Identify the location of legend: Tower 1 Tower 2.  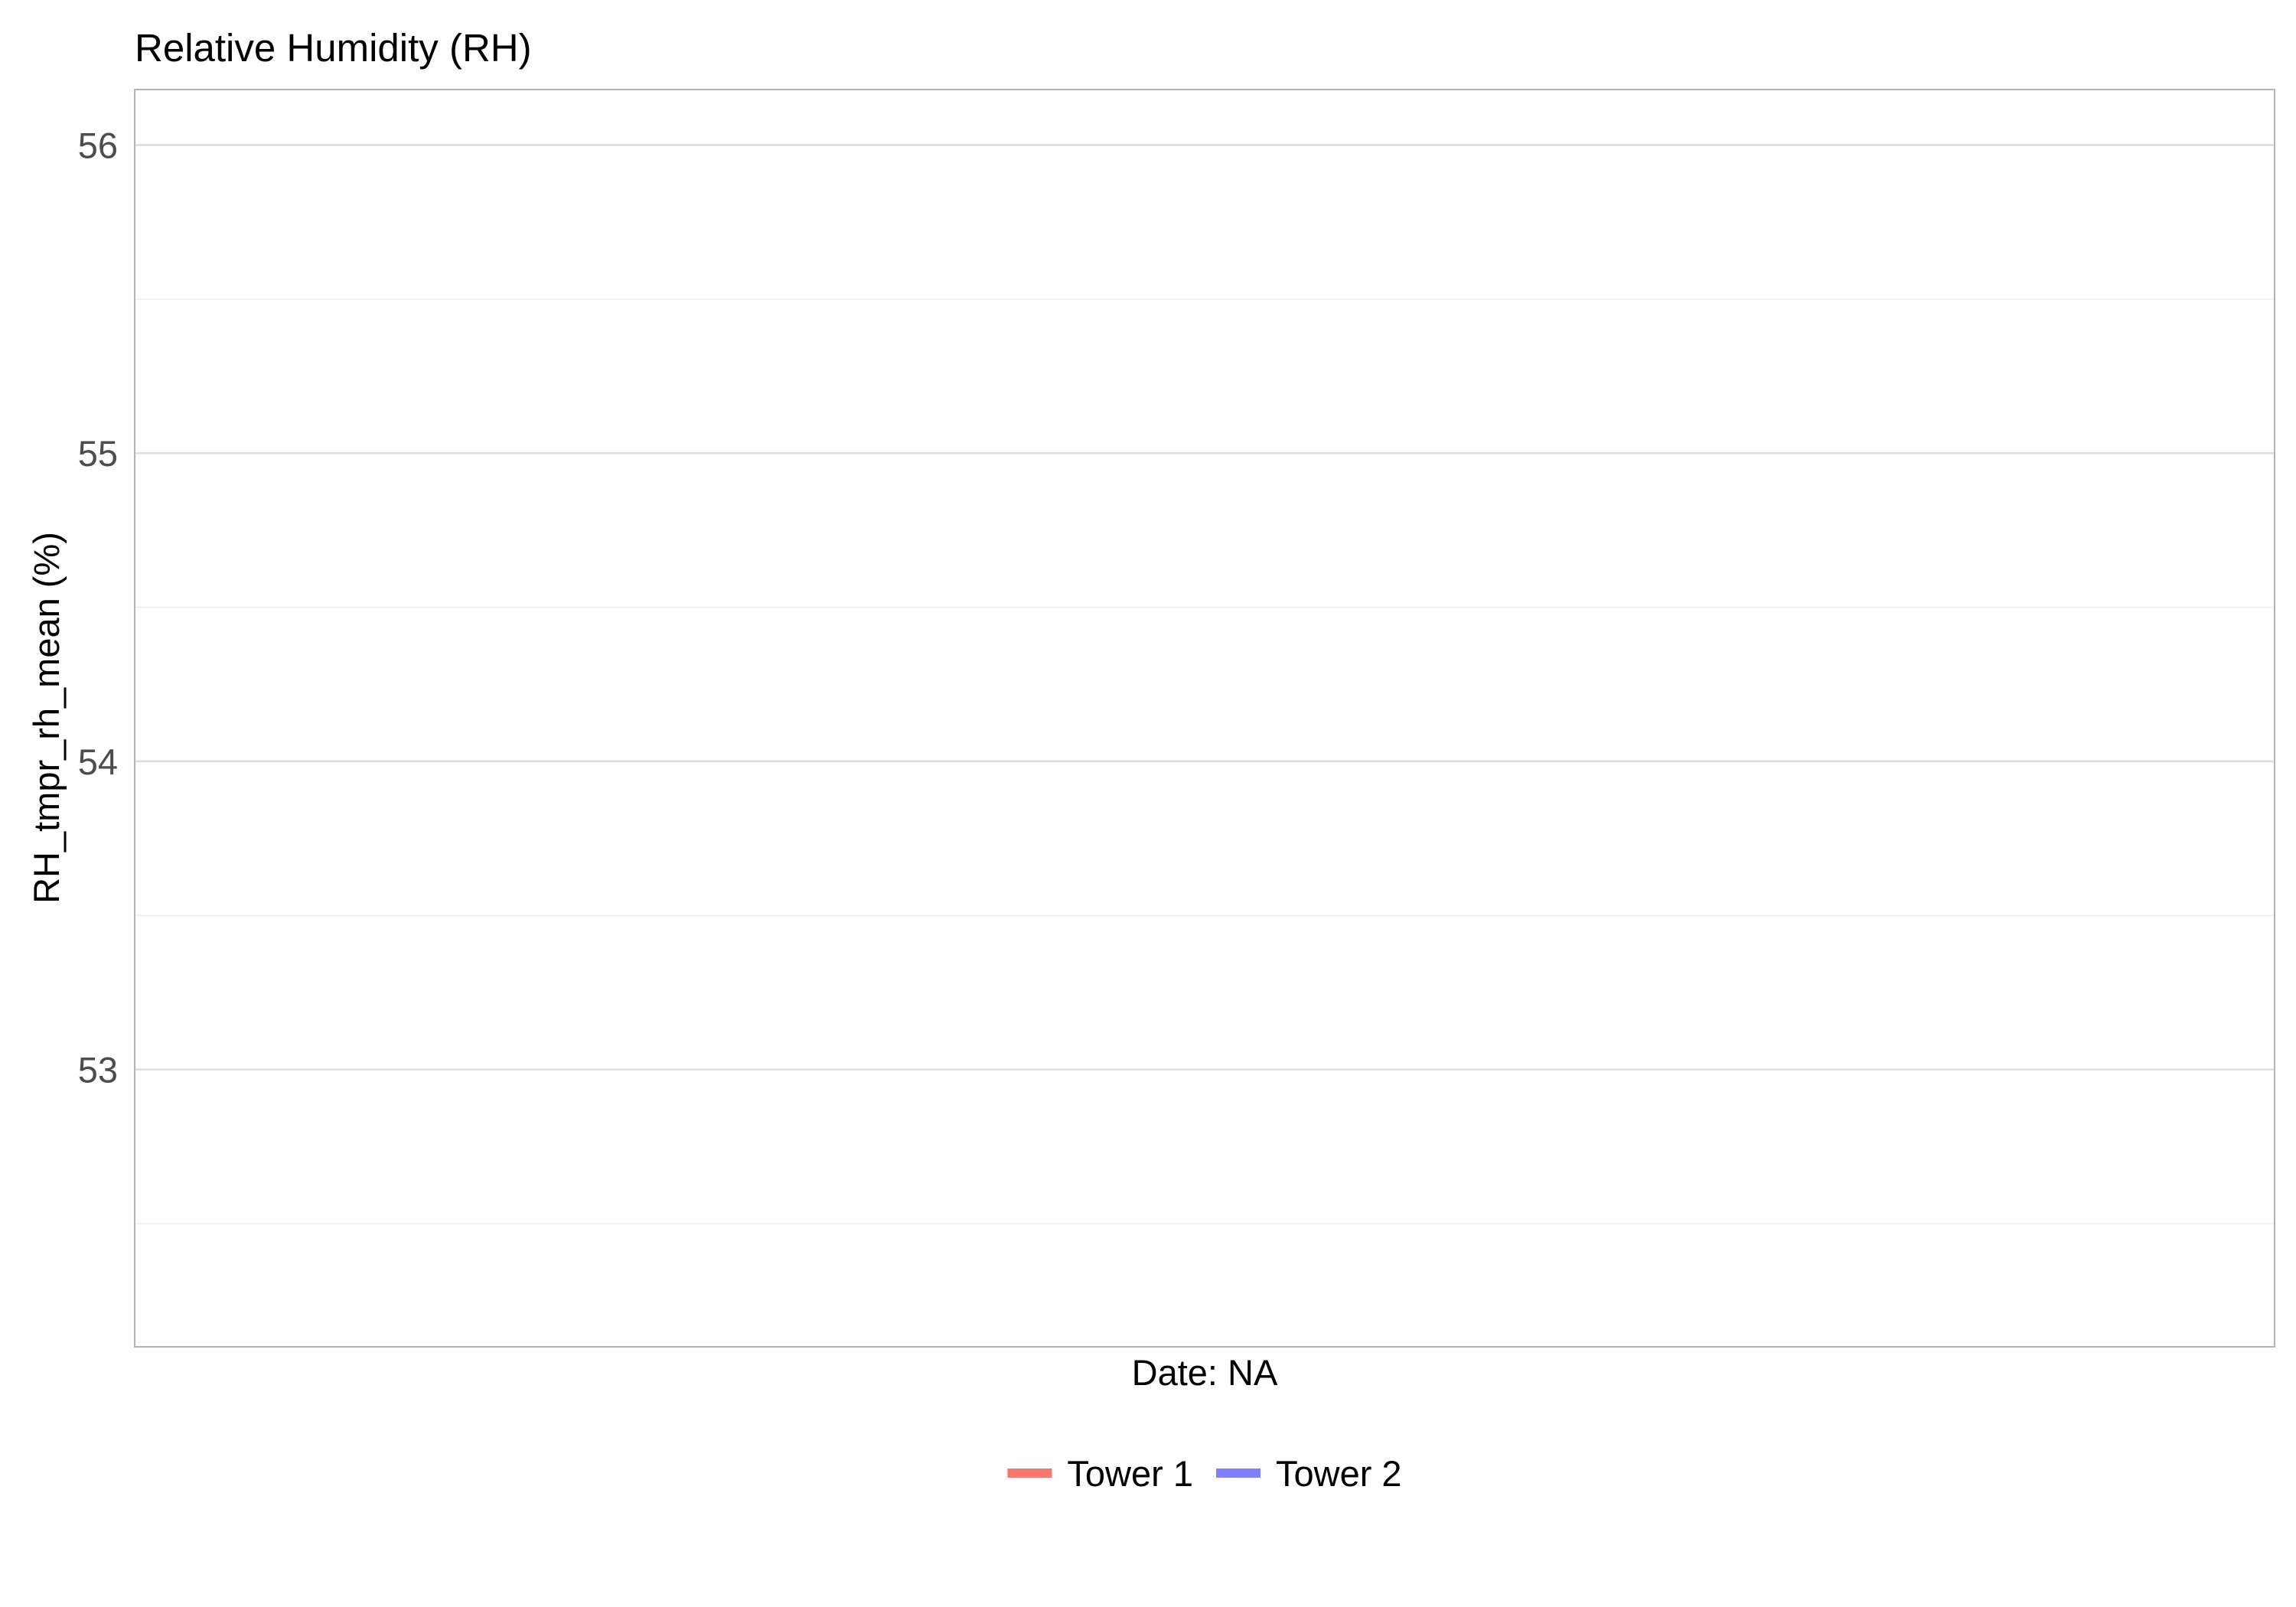
(1204, 1473).